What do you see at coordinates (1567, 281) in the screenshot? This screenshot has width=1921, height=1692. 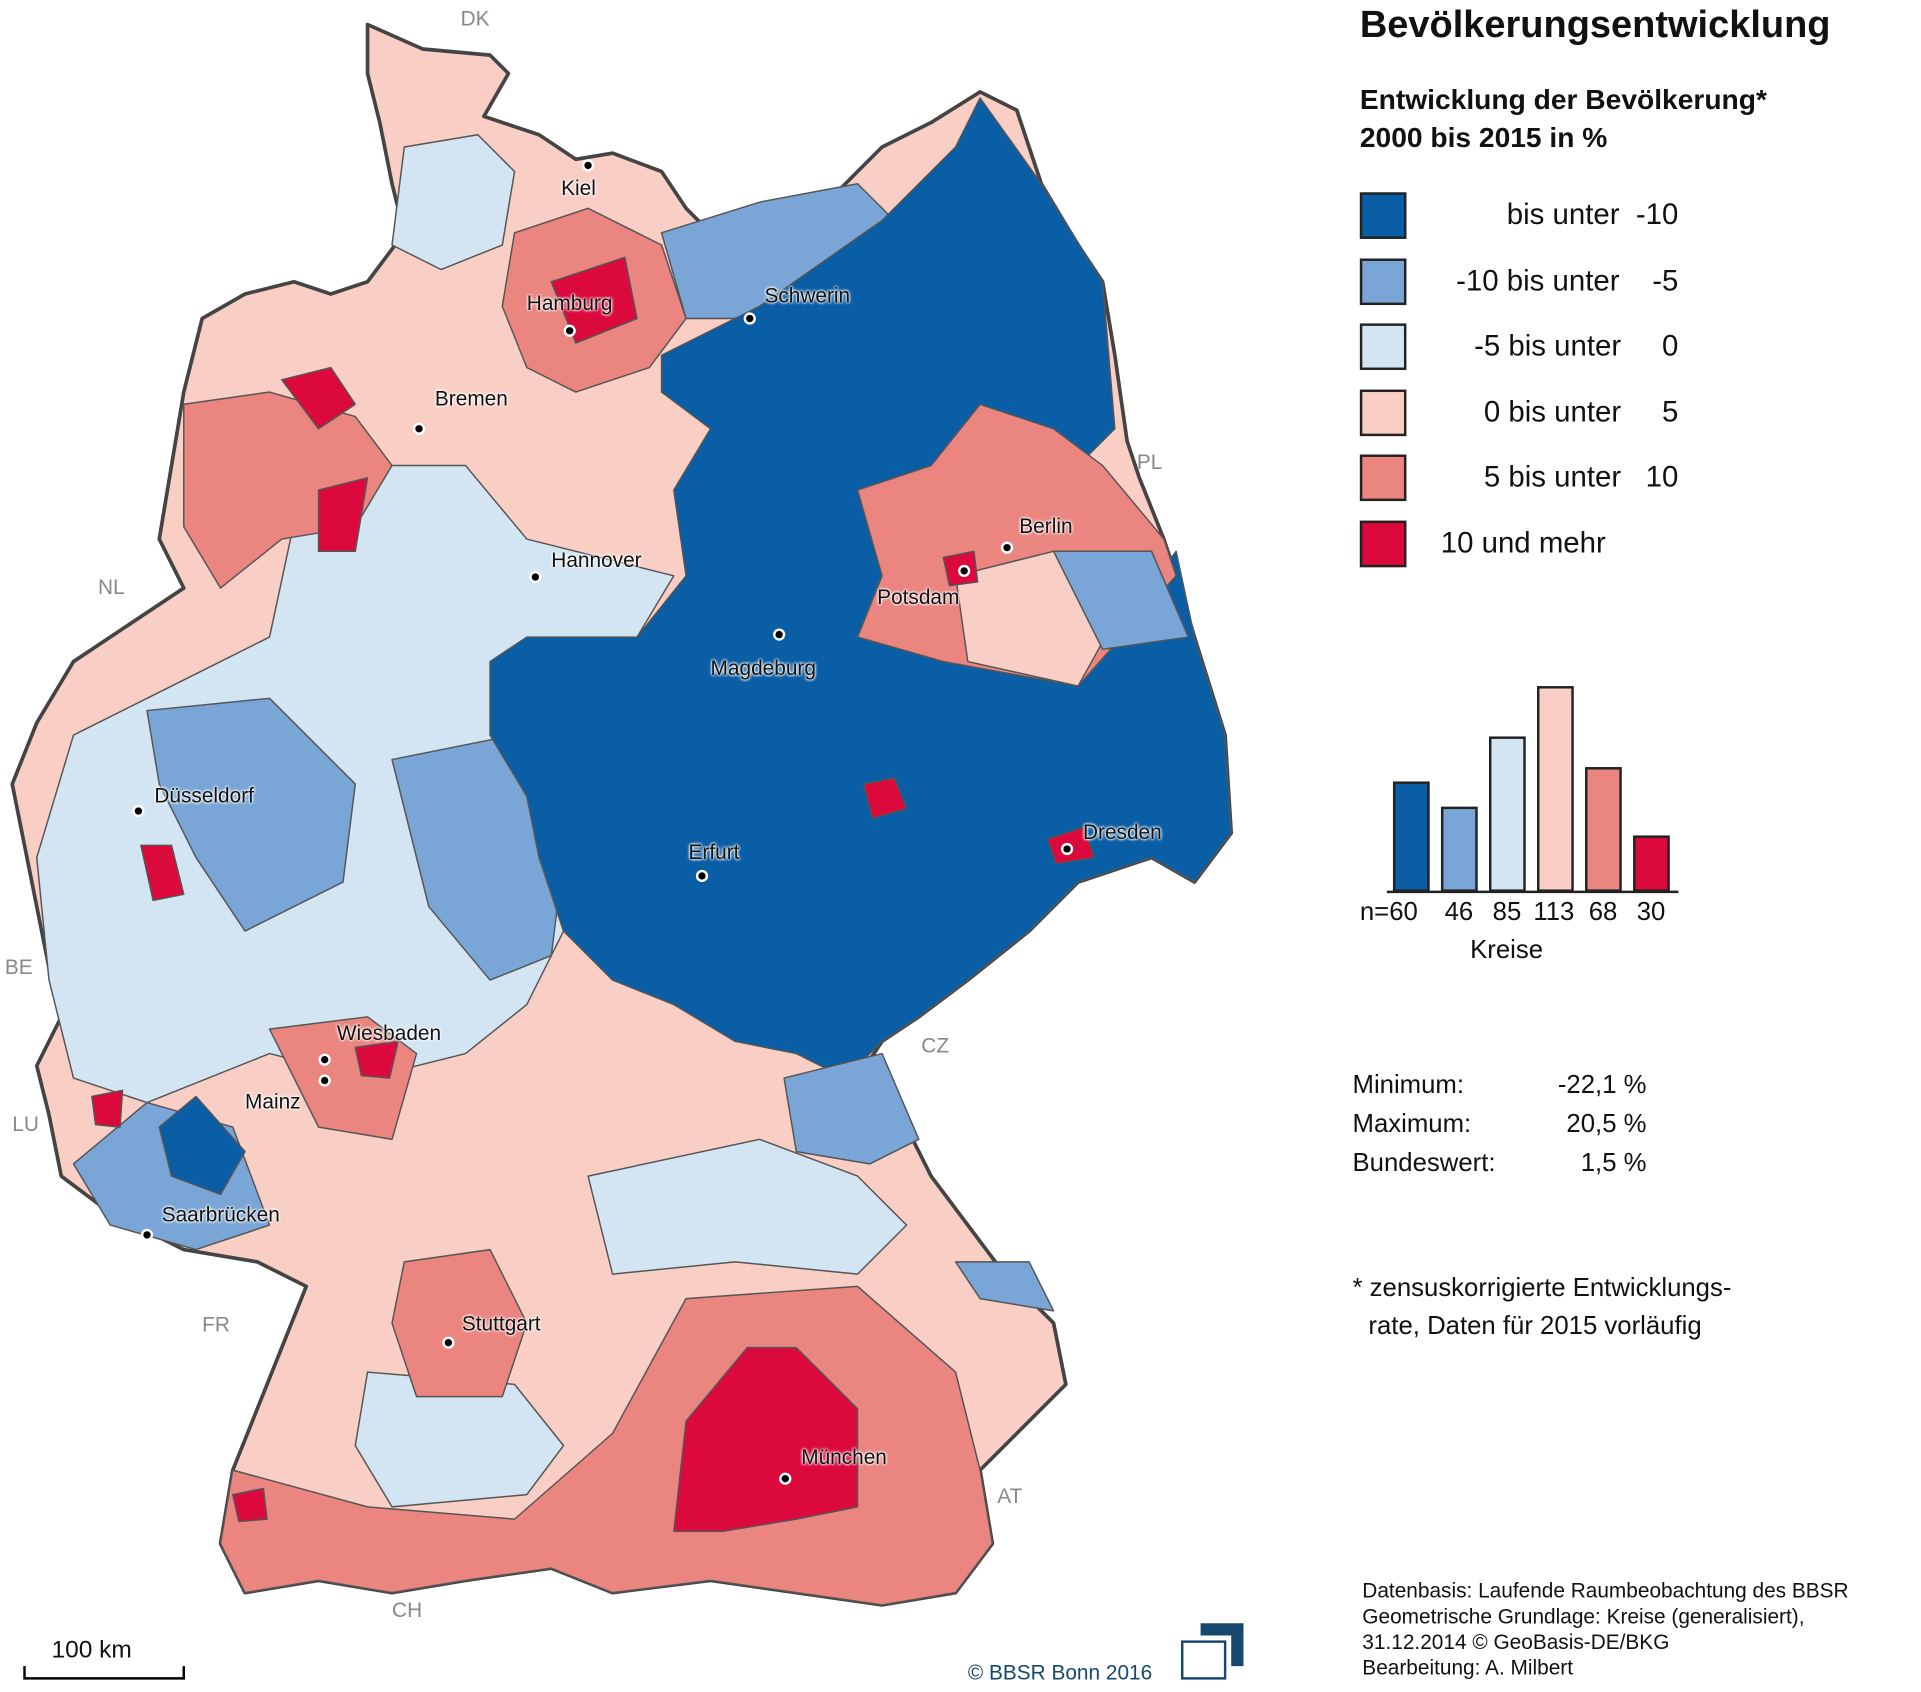 I see `legend-label: -10 bis unter -5` at bounding box center [1567, 281].